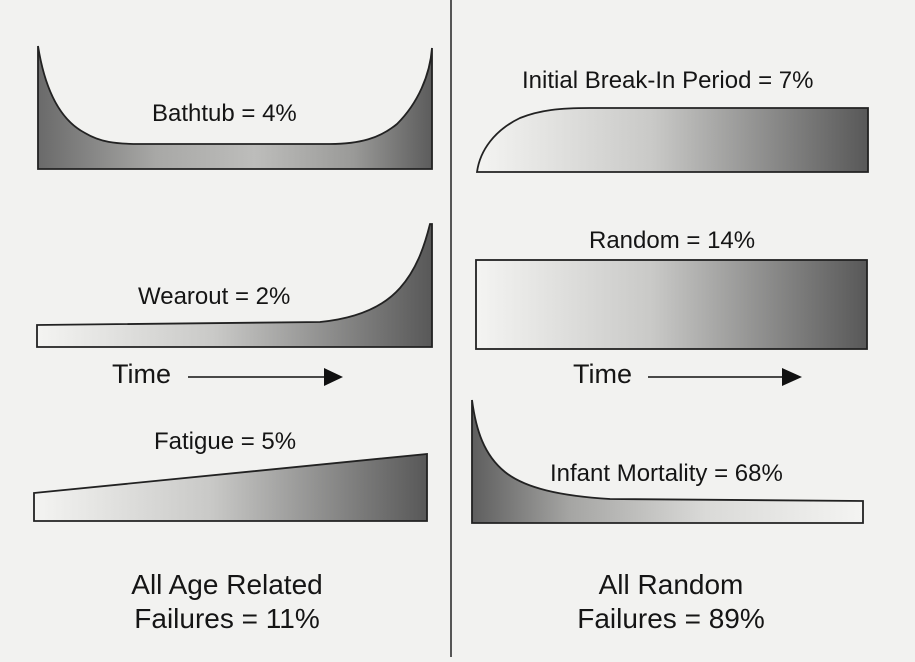  Describe the element at coordinates (671, 304) in the screenshot. I see `random-curve` at that location.